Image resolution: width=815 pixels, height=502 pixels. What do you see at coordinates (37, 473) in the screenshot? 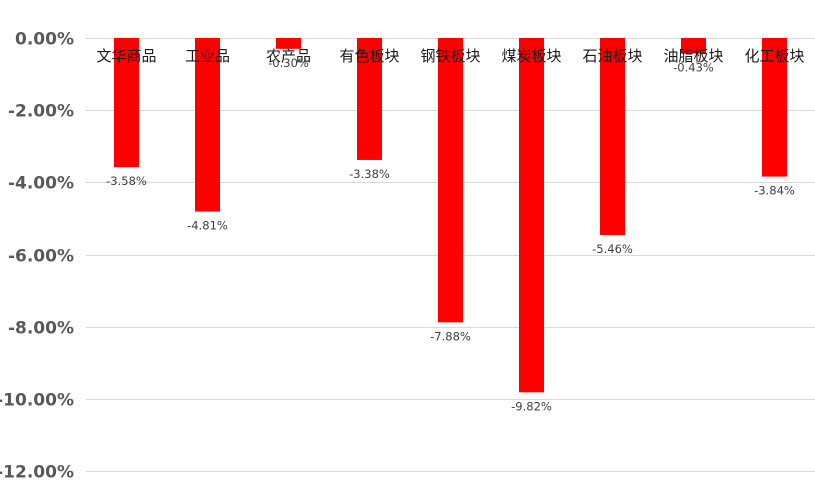
I see `y-tick-label: -12.00%` at bounding box center [37, 473].